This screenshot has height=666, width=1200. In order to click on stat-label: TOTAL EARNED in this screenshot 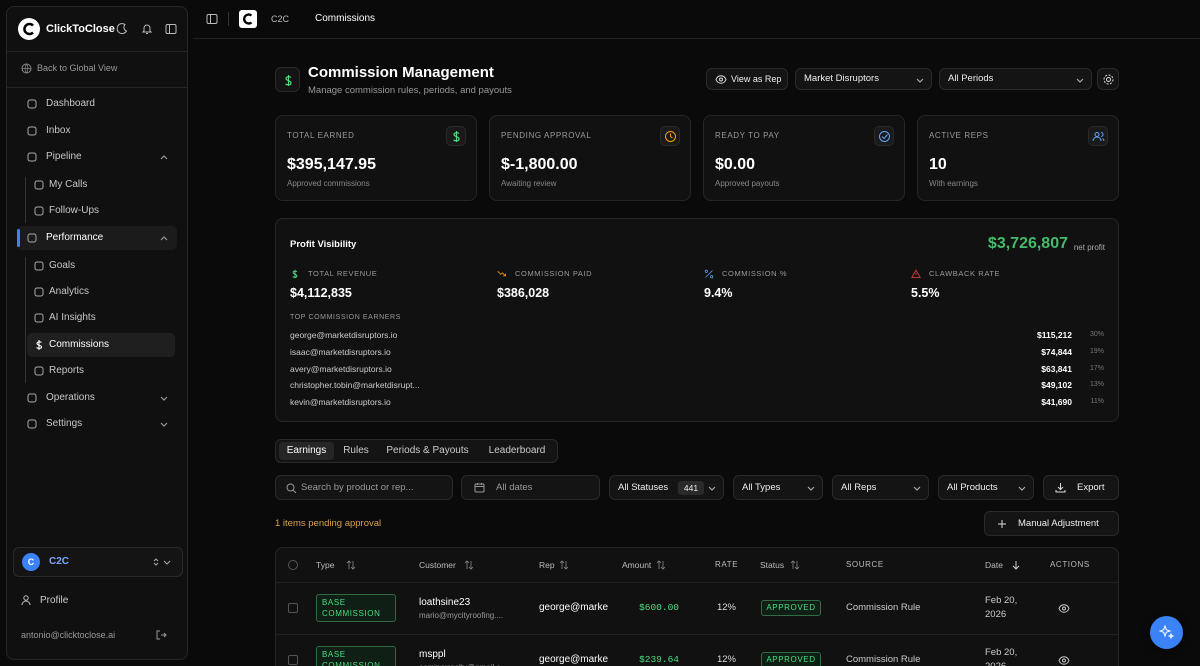, I will do `click(321, 135)`.